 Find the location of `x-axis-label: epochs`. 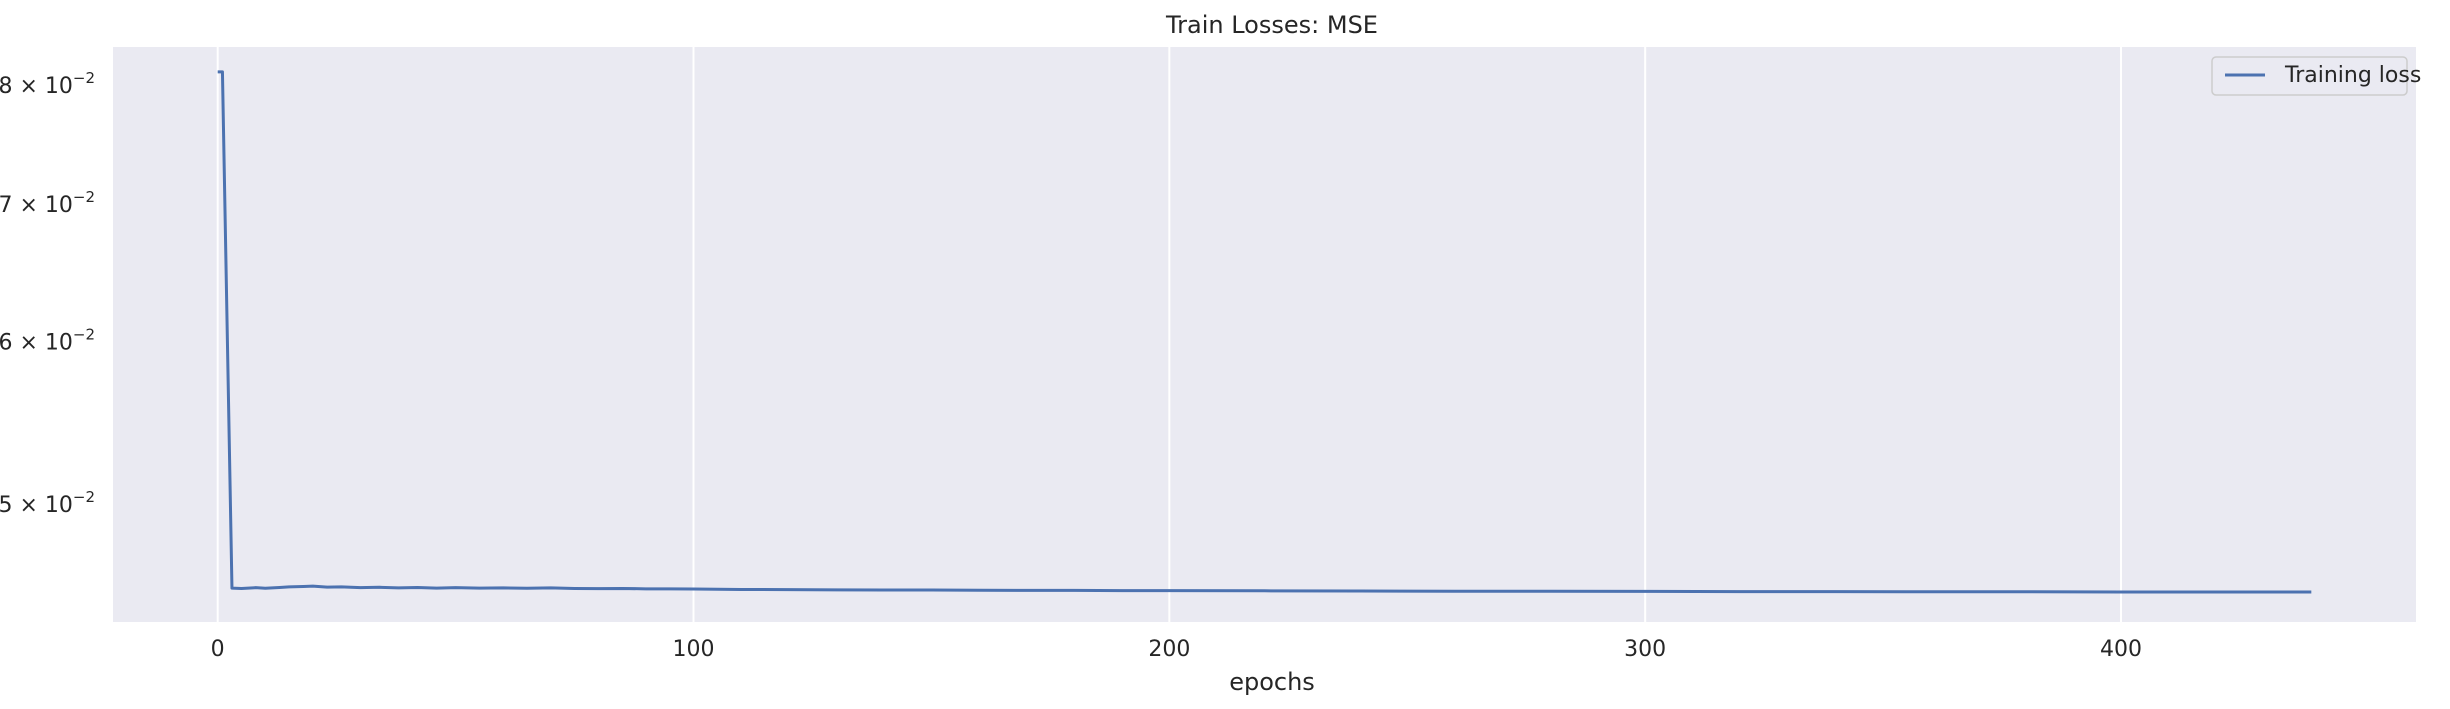

x-axis-label: epochs is located at coordinates (1272, 682).